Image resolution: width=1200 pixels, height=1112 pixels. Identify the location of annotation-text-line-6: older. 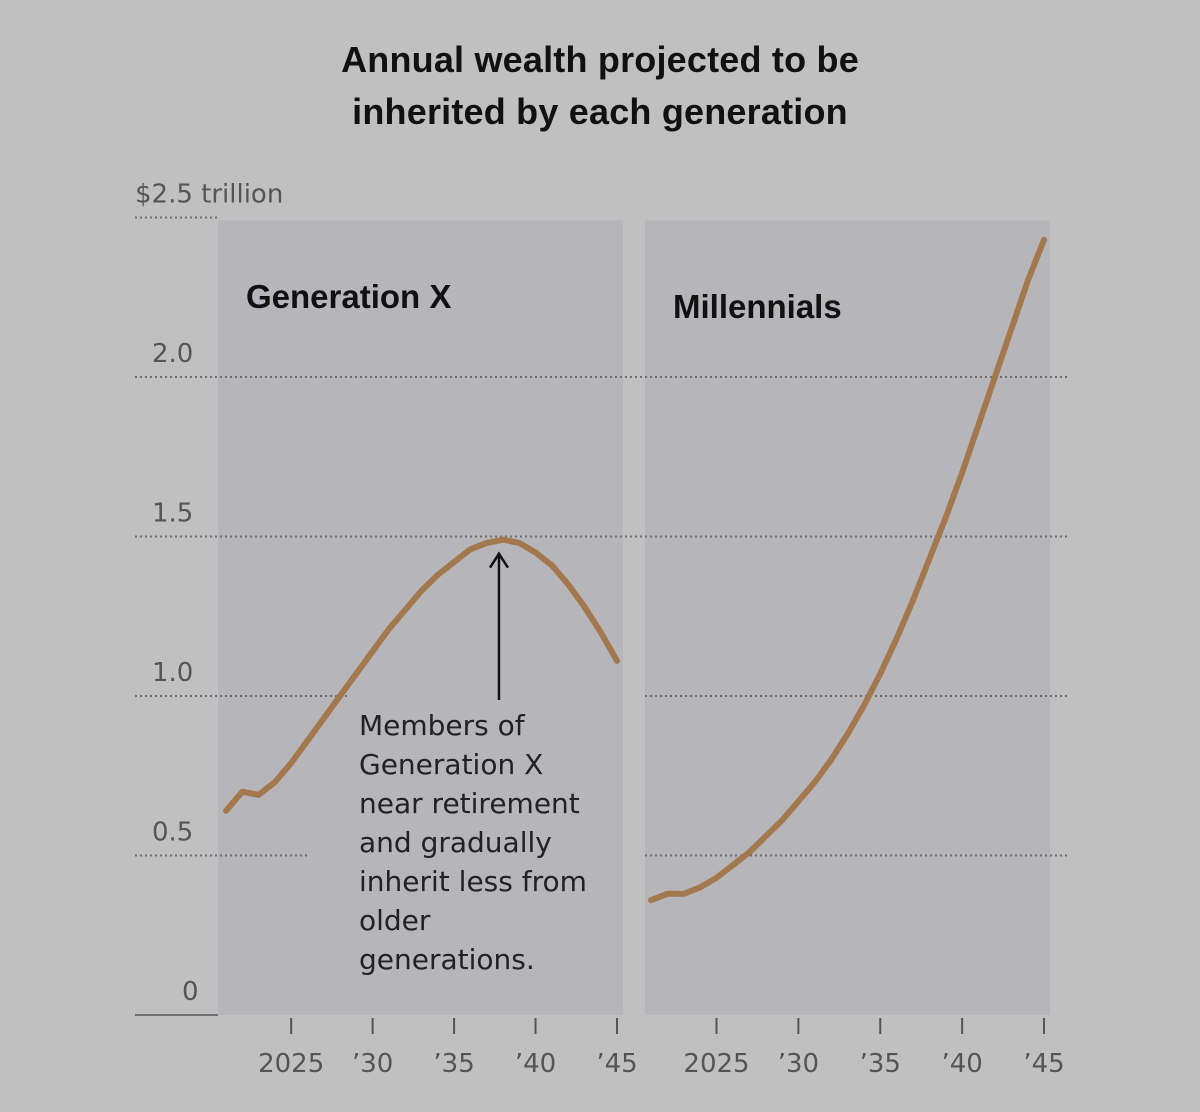
(395, 920).